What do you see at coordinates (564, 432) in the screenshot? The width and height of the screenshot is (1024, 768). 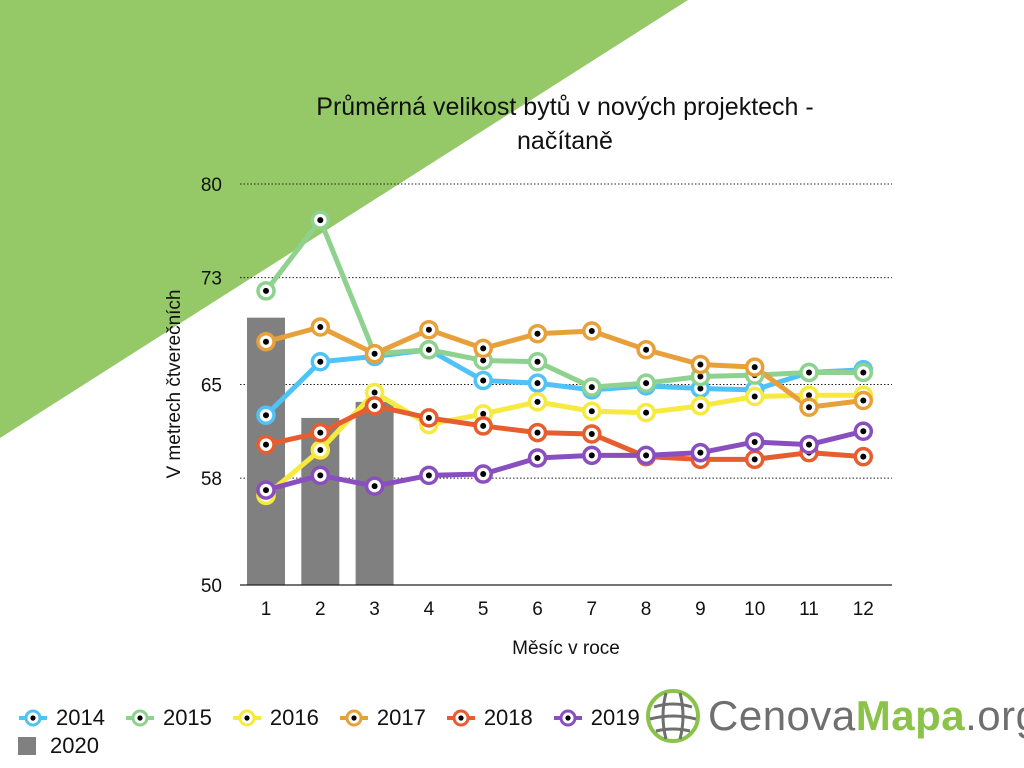 I see `line-2018` at bounding box center [564, 432].